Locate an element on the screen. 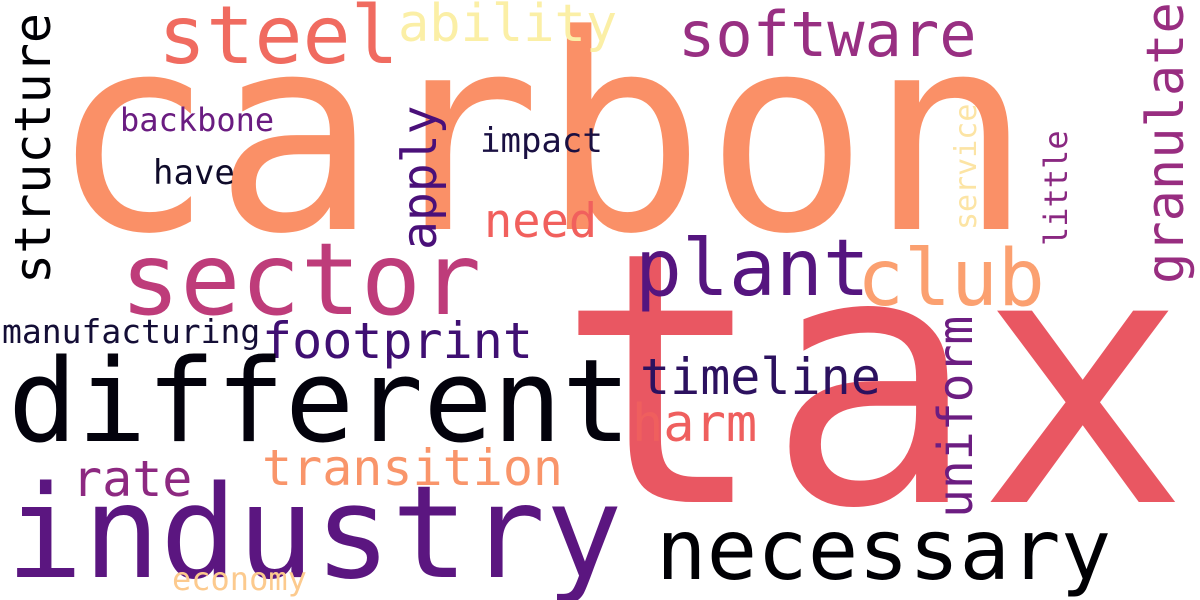  word-have: have is located at coordinates (194, 173).